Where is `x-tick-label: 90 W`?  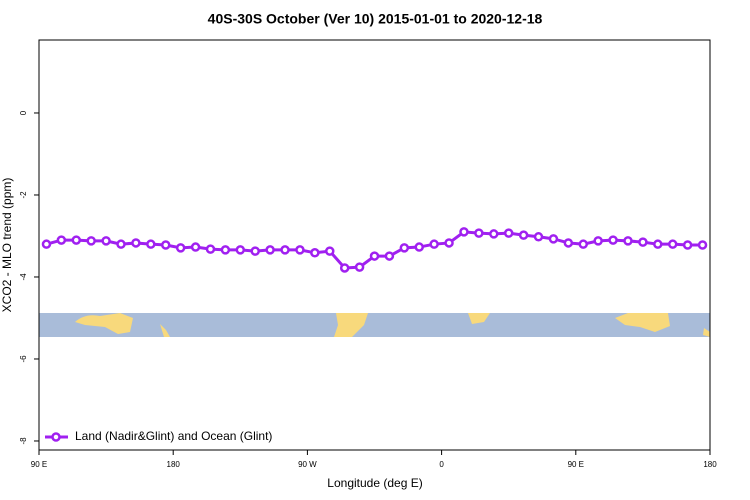 x-tick-label: 90 W is located at coordinates (307, 464).